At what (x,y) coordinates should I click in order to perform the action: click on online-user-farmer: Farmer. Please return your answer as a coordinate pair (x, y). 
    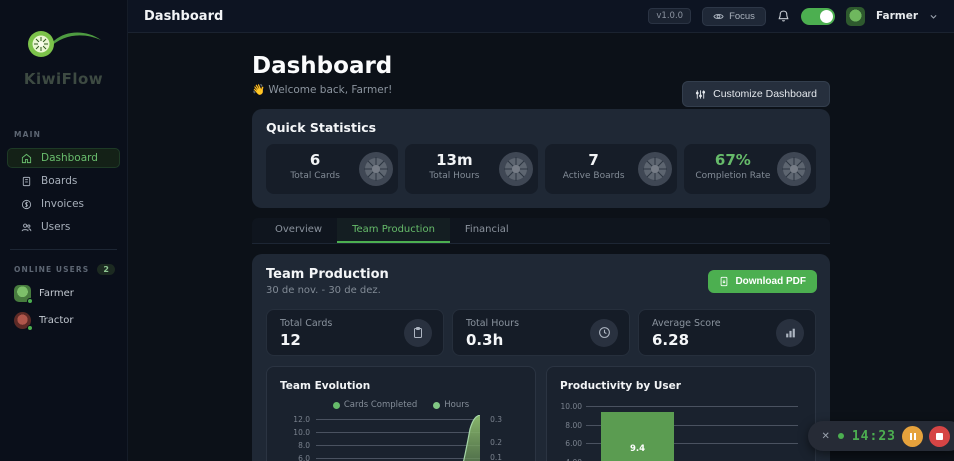
    Looking at the image, I should click on (63, 294).